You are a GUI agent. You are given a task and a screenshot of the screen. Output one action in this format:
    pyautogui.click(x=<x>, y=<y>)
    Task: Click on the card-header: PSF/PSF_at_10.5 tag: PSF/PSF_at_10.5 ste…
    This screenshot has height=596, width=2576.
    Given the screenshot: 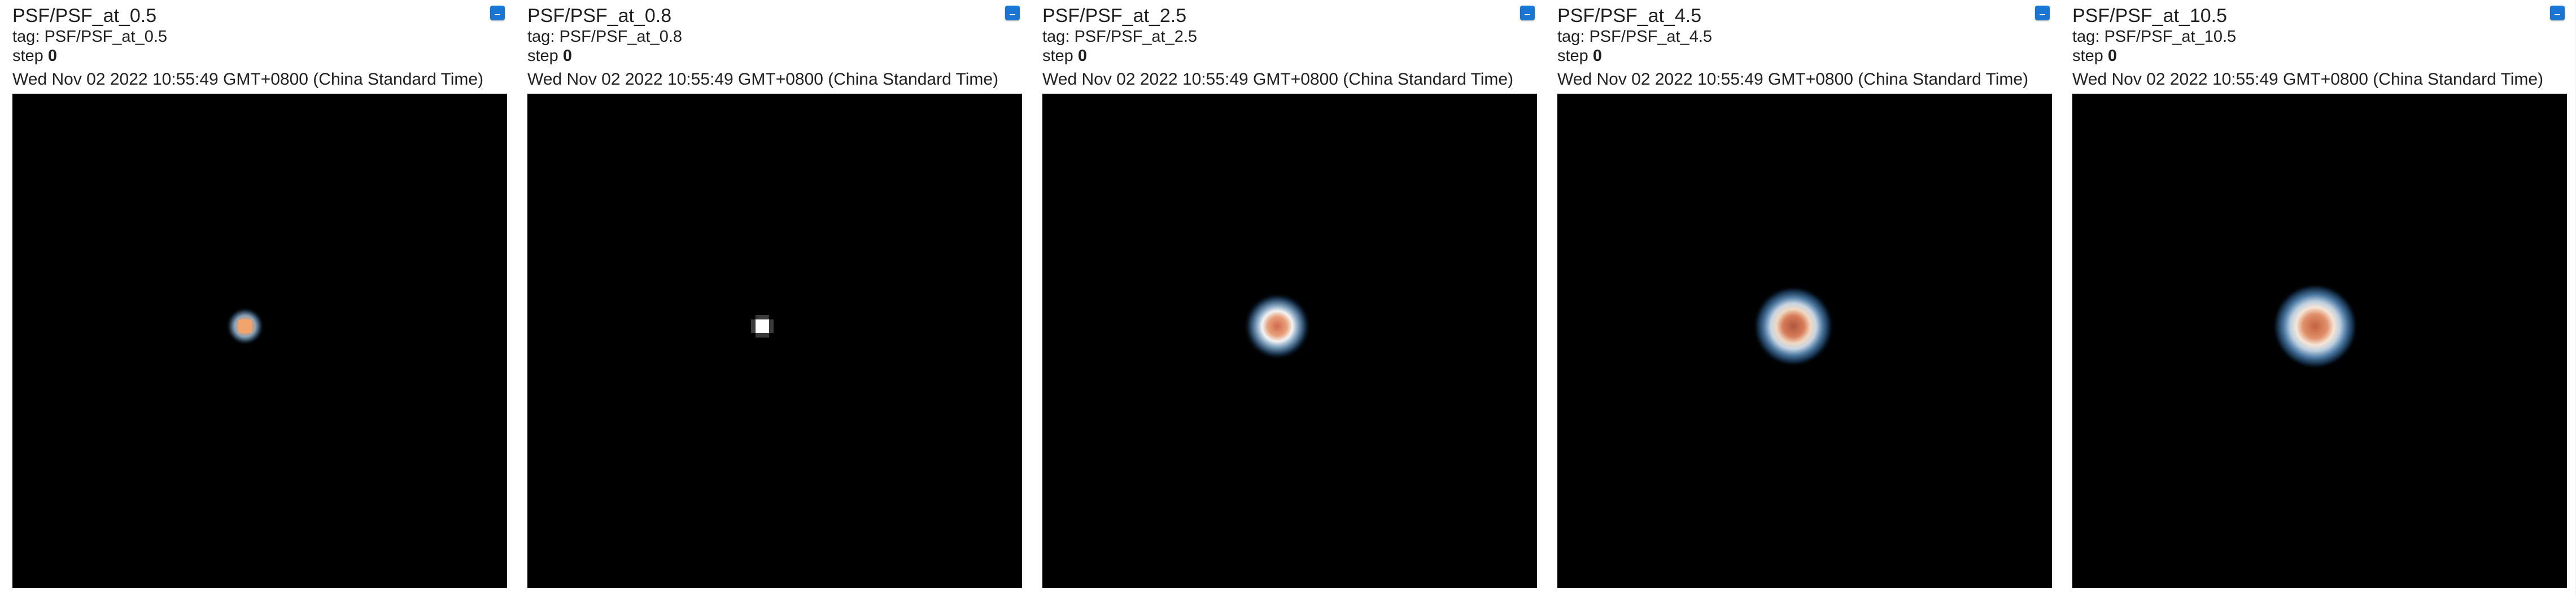 What is the action you would take?
    pyautogui.click(x=2318, y=47)
    